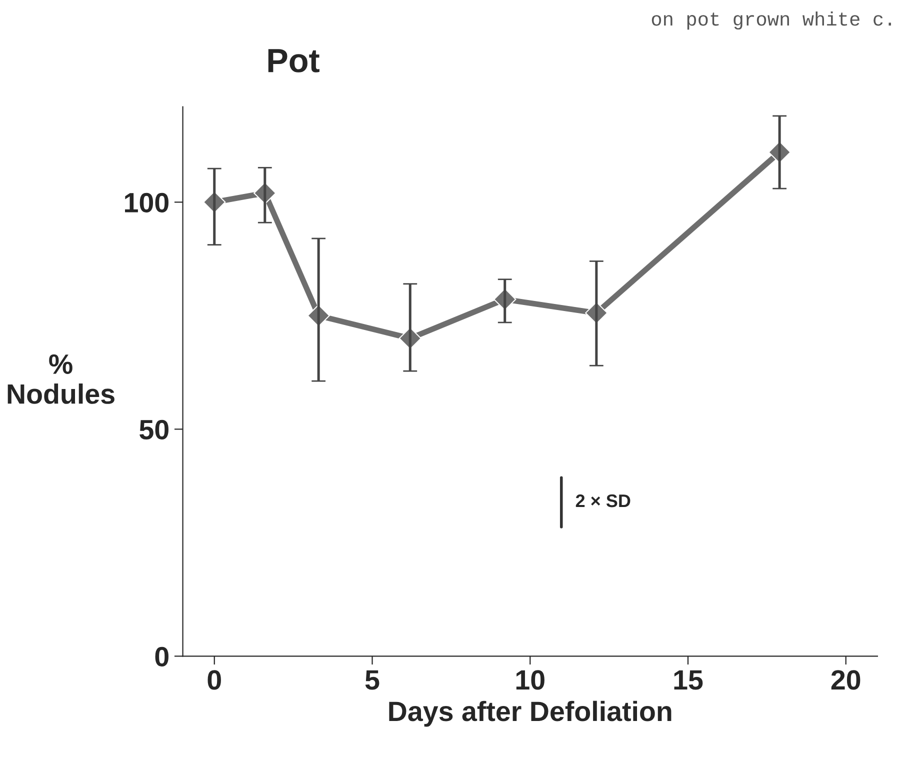  I want to click on y-tick-label: 50, so click(154, 430).